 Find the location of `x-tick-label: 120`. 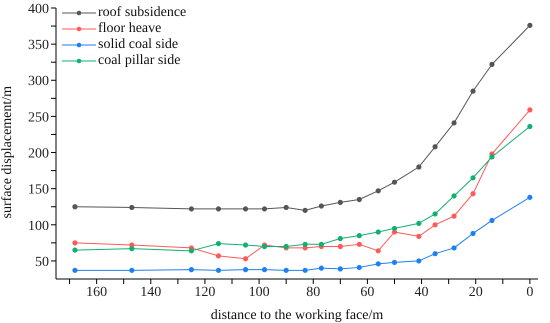

x-tick-label: 120 is located at coordinates (205, 292).